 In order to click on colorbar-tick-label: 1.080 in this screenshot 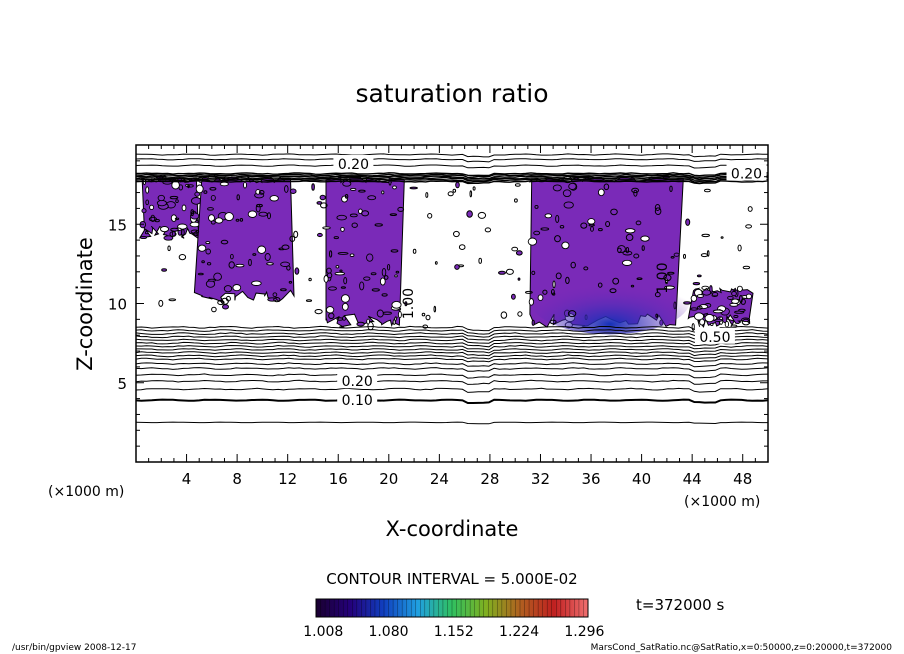, I will do `click(388, 632)`.